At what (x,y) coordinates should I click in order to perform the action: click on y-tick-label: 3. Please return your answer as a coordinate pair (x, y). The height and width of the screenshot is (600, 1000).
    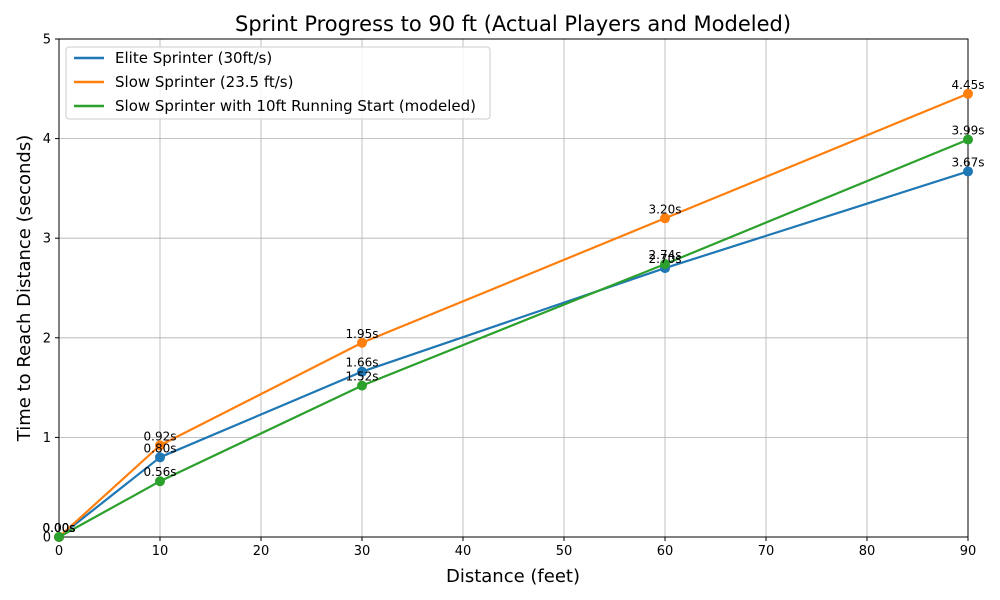
    Looking at the image, I should click on (47, 239).